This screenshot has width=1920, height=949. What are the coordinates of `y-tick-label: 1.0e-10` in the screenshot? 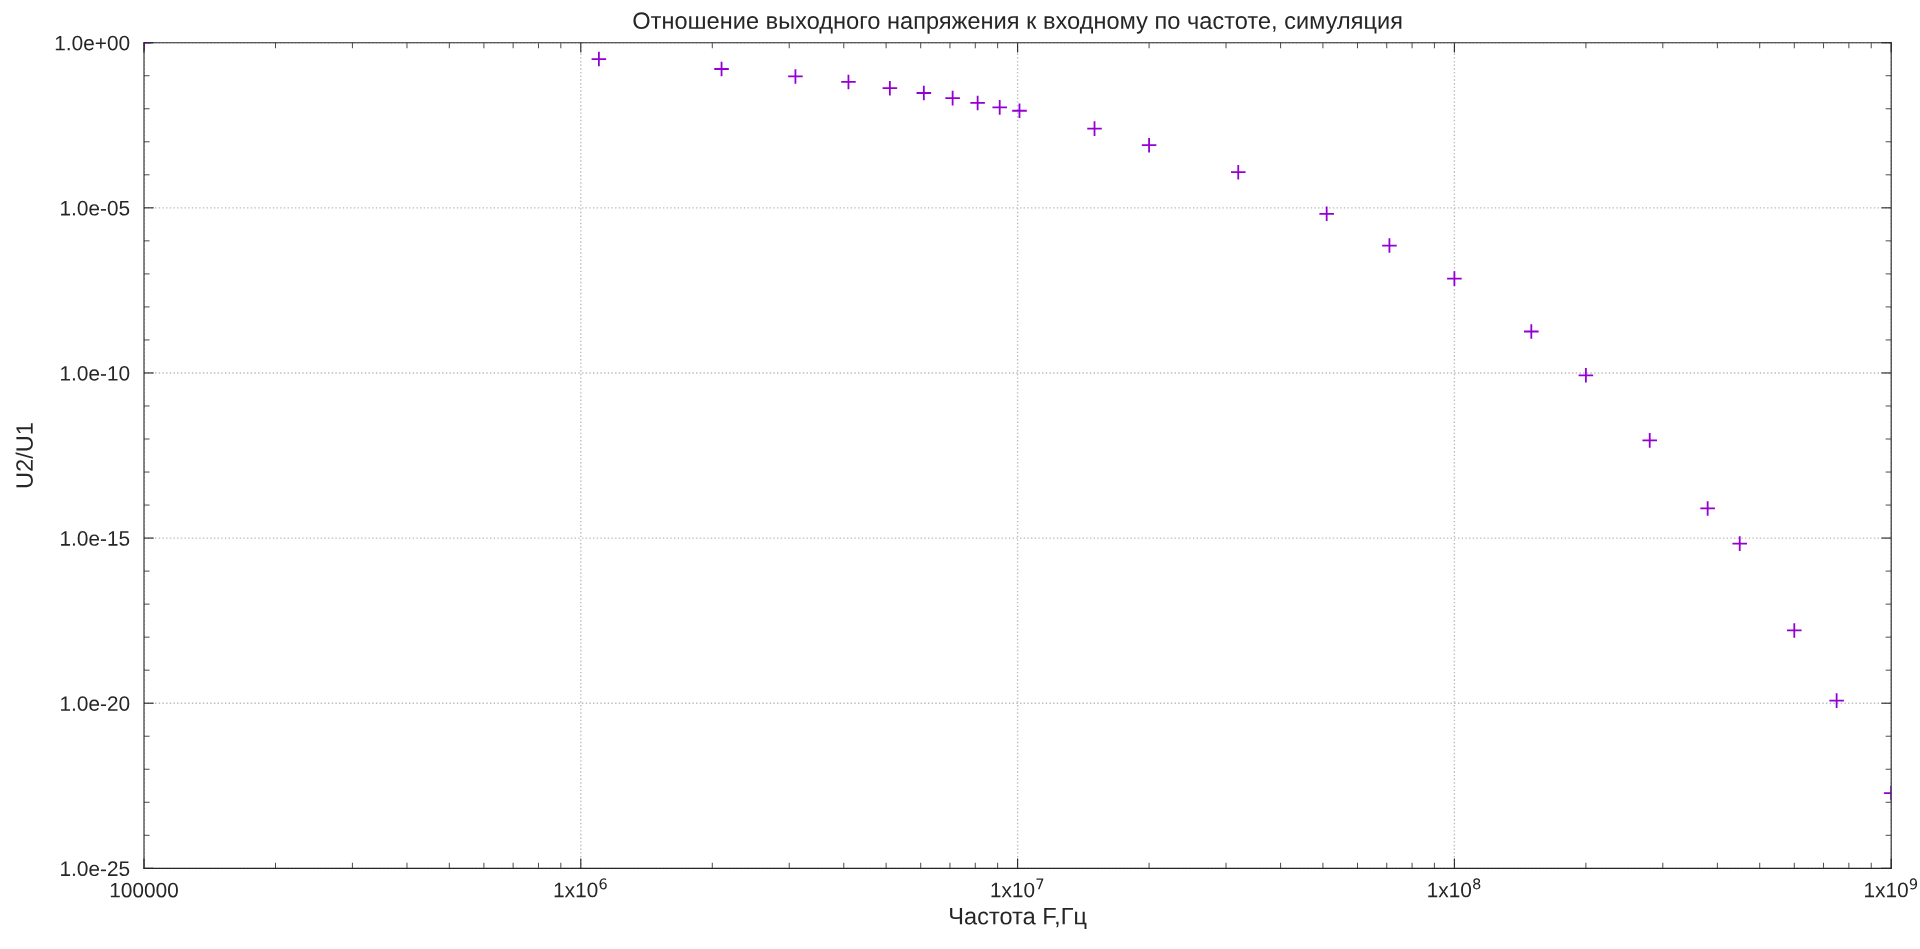 It's located at (95, 373).